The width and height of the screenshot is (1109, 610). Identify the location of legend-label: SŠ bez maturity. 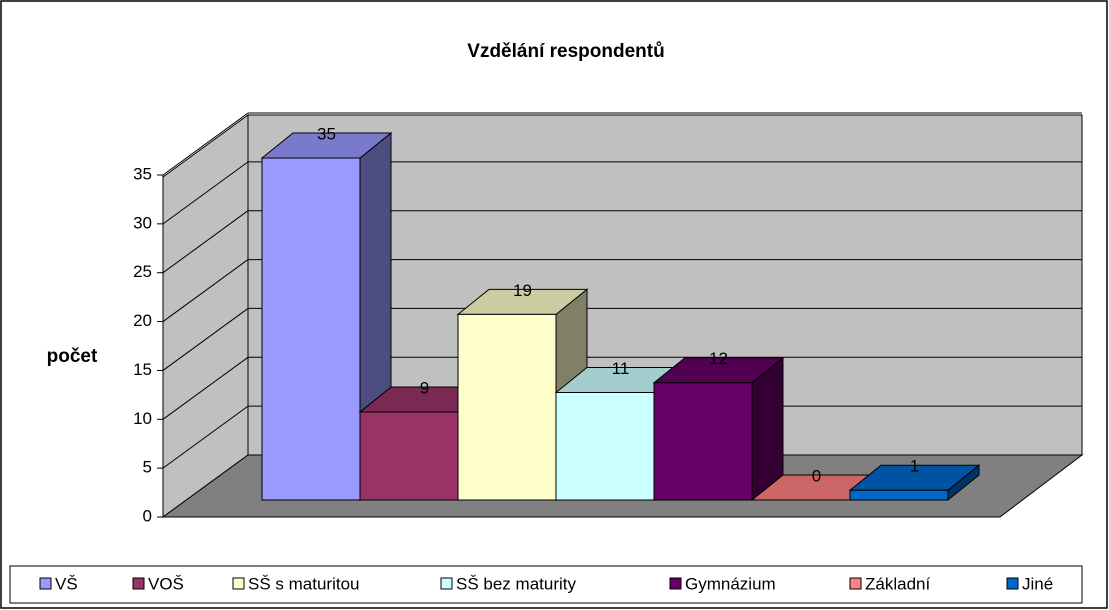
(516, 583).